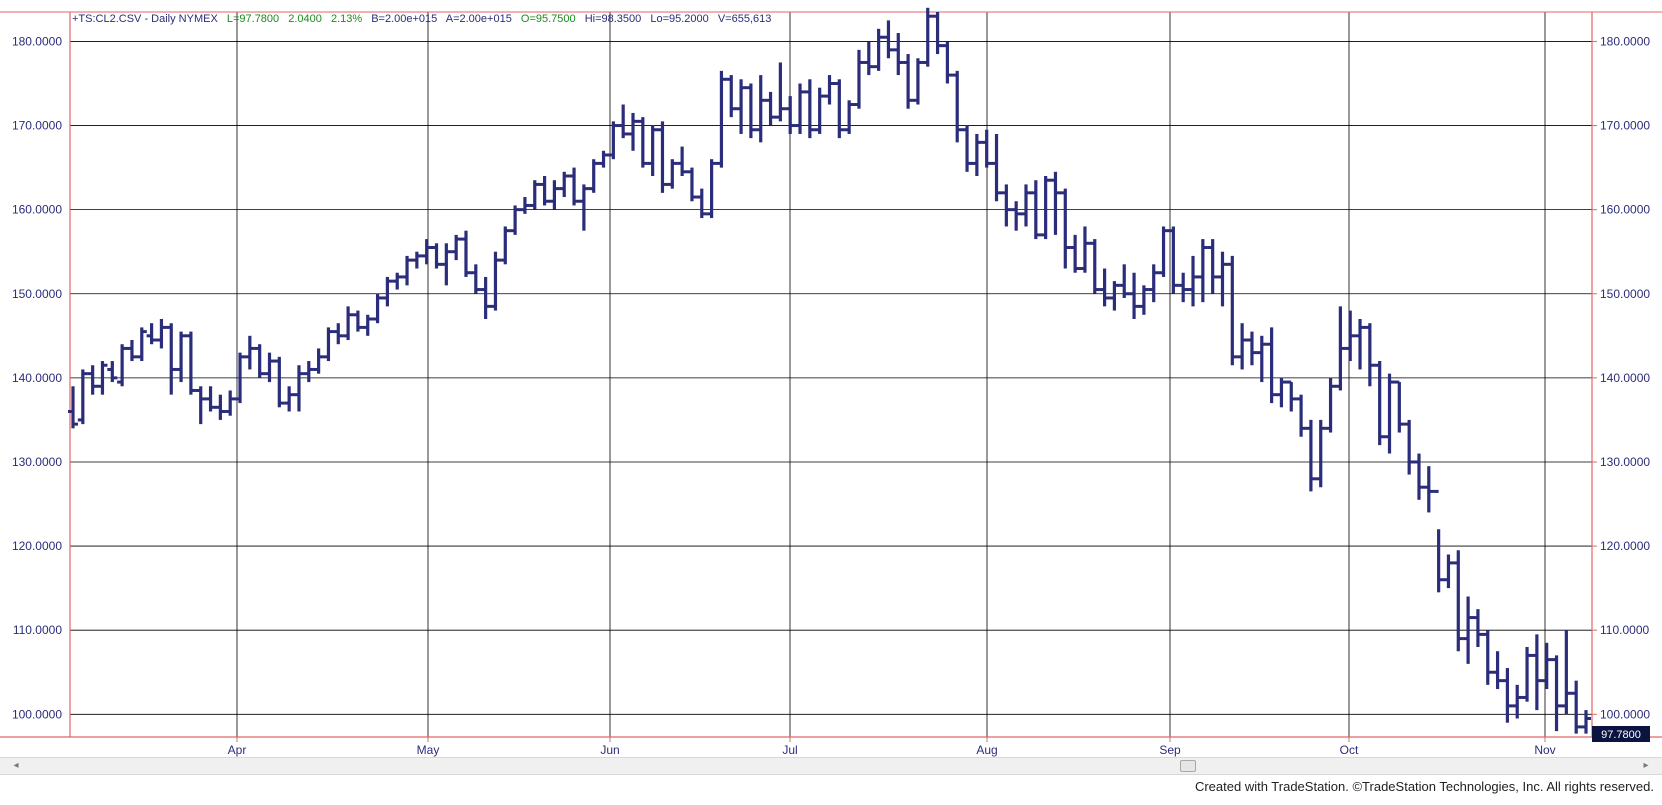 This screenshot has height=805, width=1662. Describe the element at coordinates (16, 765) in the screenshot. I see `scroll-left-arrow-icon: ◂` at that location.